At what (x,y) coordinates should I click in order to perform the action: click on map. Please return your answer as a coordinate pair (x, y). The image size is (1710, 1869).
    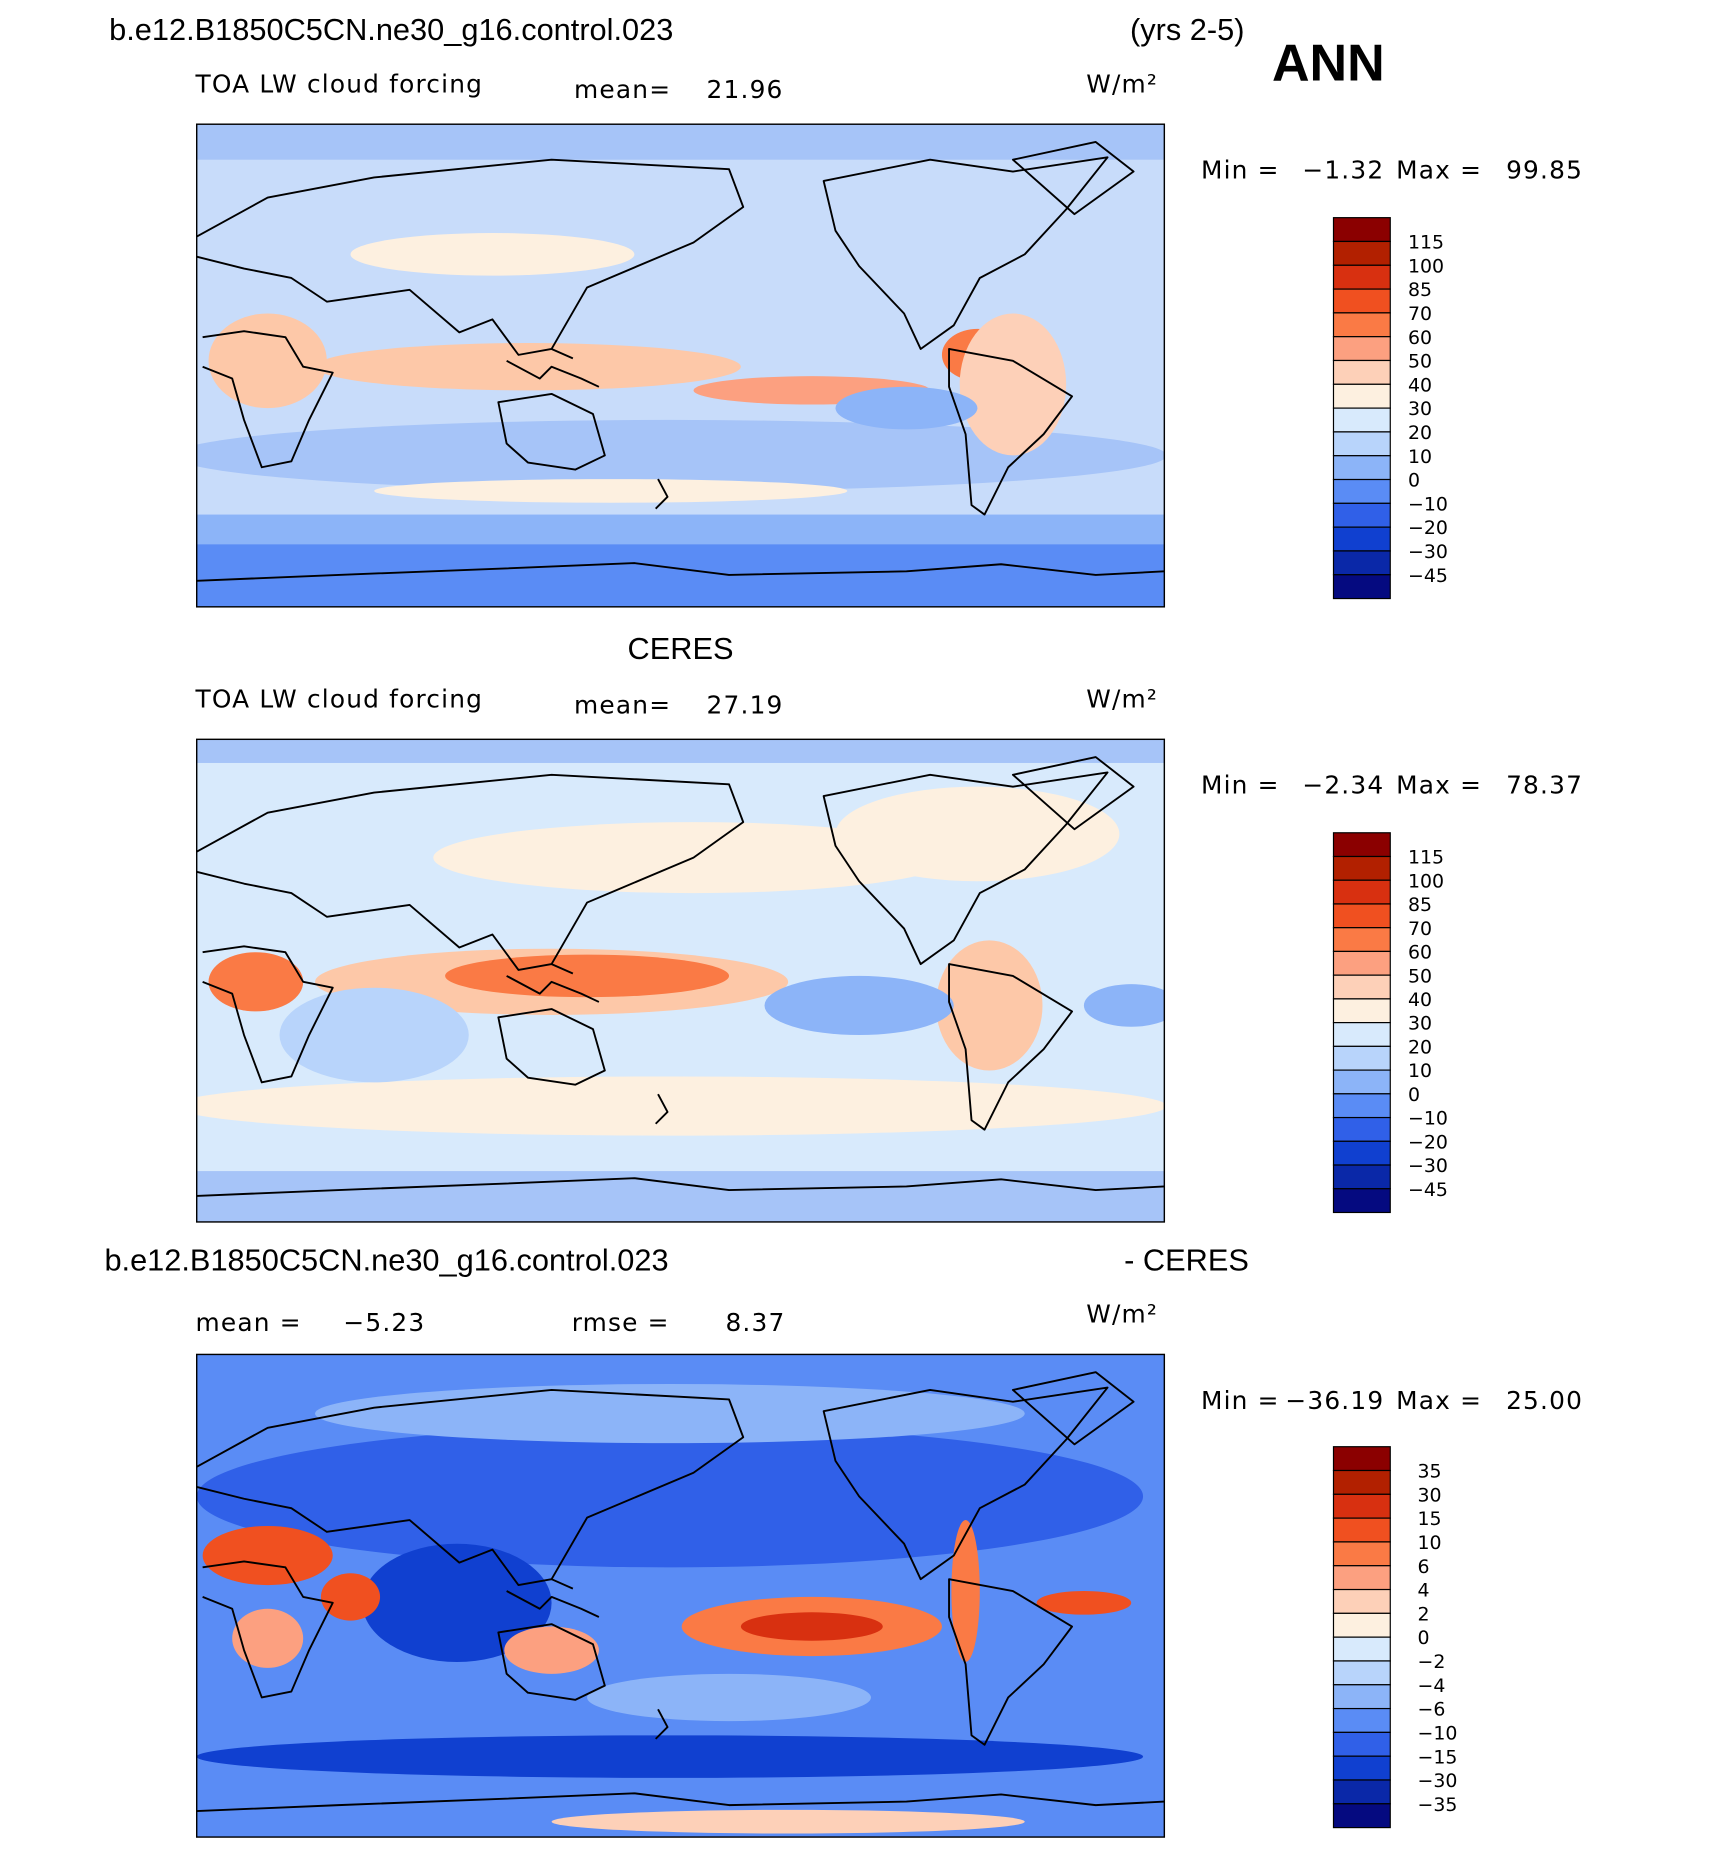
    Looking at the image, I should click on (680, 1596).